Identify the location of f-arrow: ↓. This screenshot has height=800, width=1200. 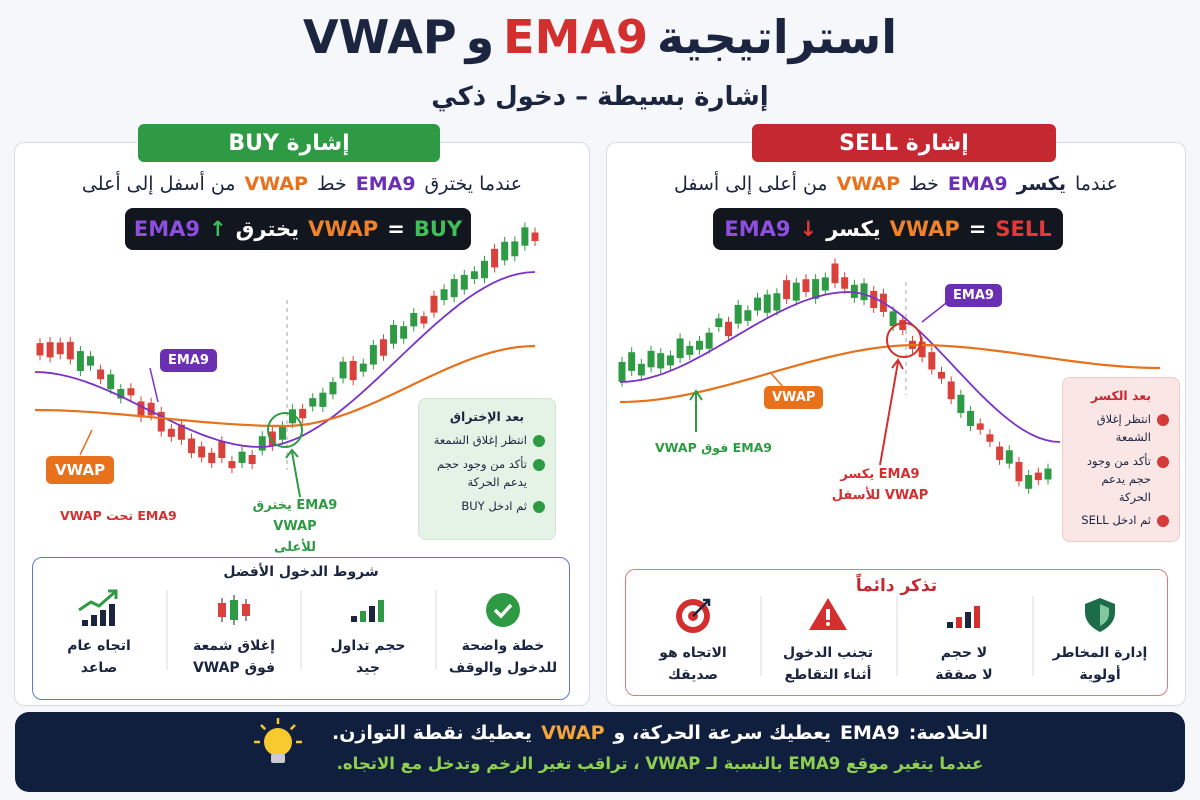
(808, 229).